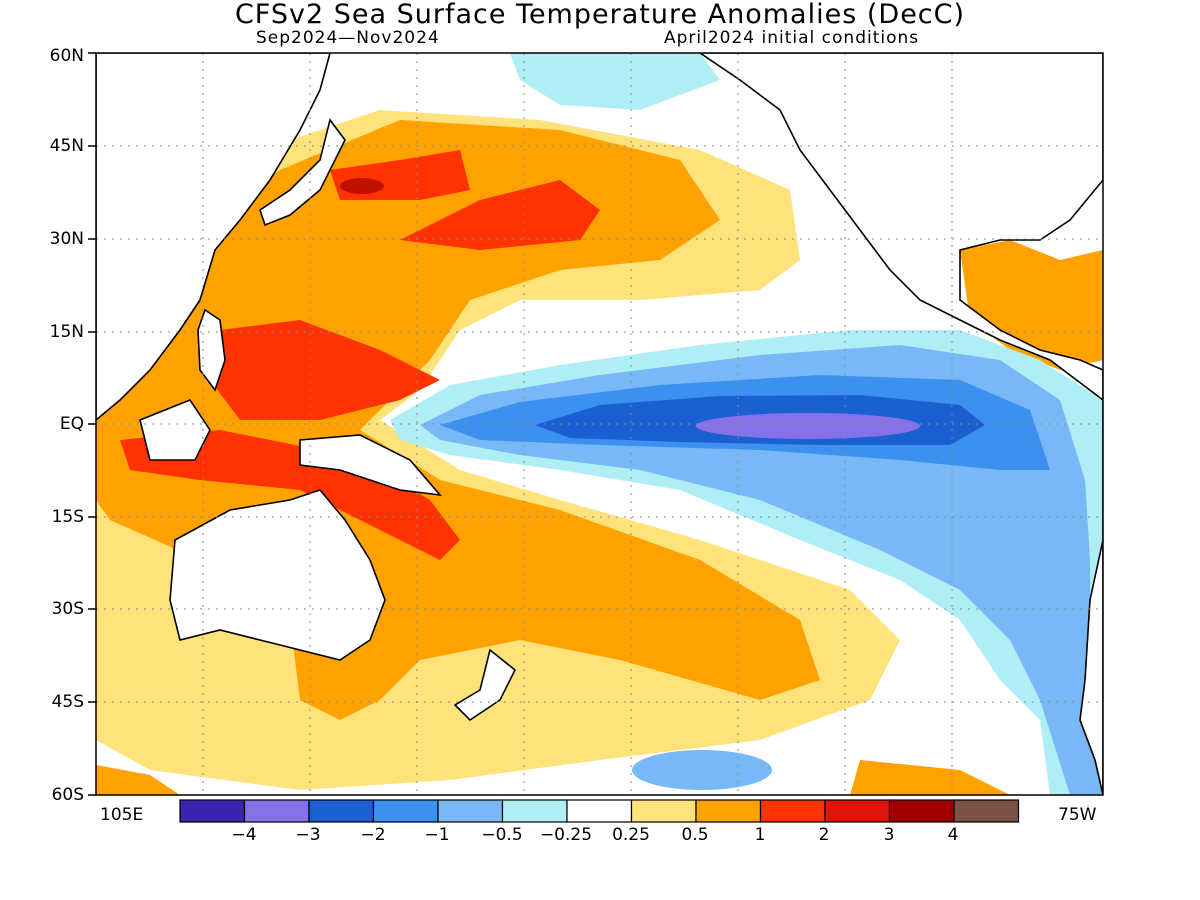 This screenshot has height=900, width=1200. Describe the element at coordinates (437, 835) in the screenshot. I see `legend-label: −1` at that location.